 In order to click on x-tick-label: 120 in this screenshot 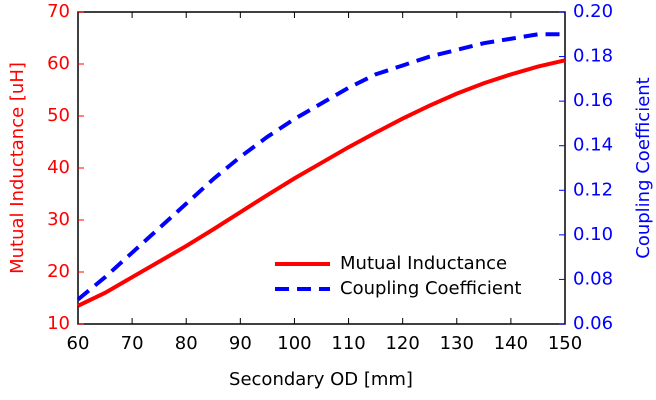, I will do `click(402, 343)`.